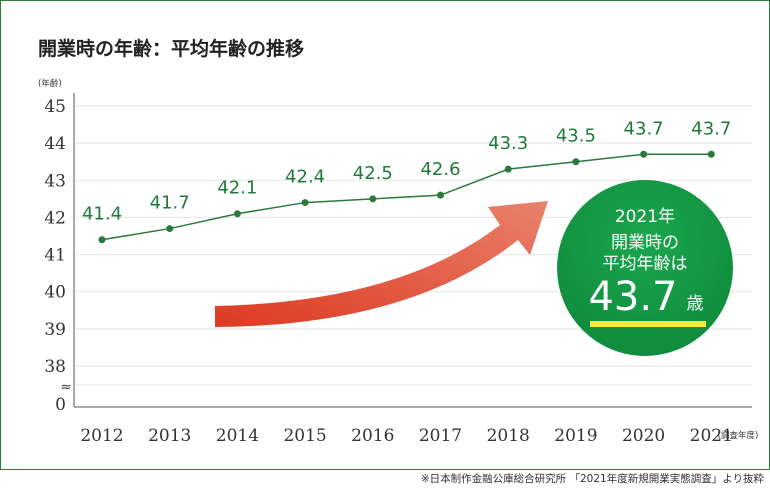  Describe the element at coordinates (645, 243) in the screenshot. I see `callout-line1: 開業時の` at that location.